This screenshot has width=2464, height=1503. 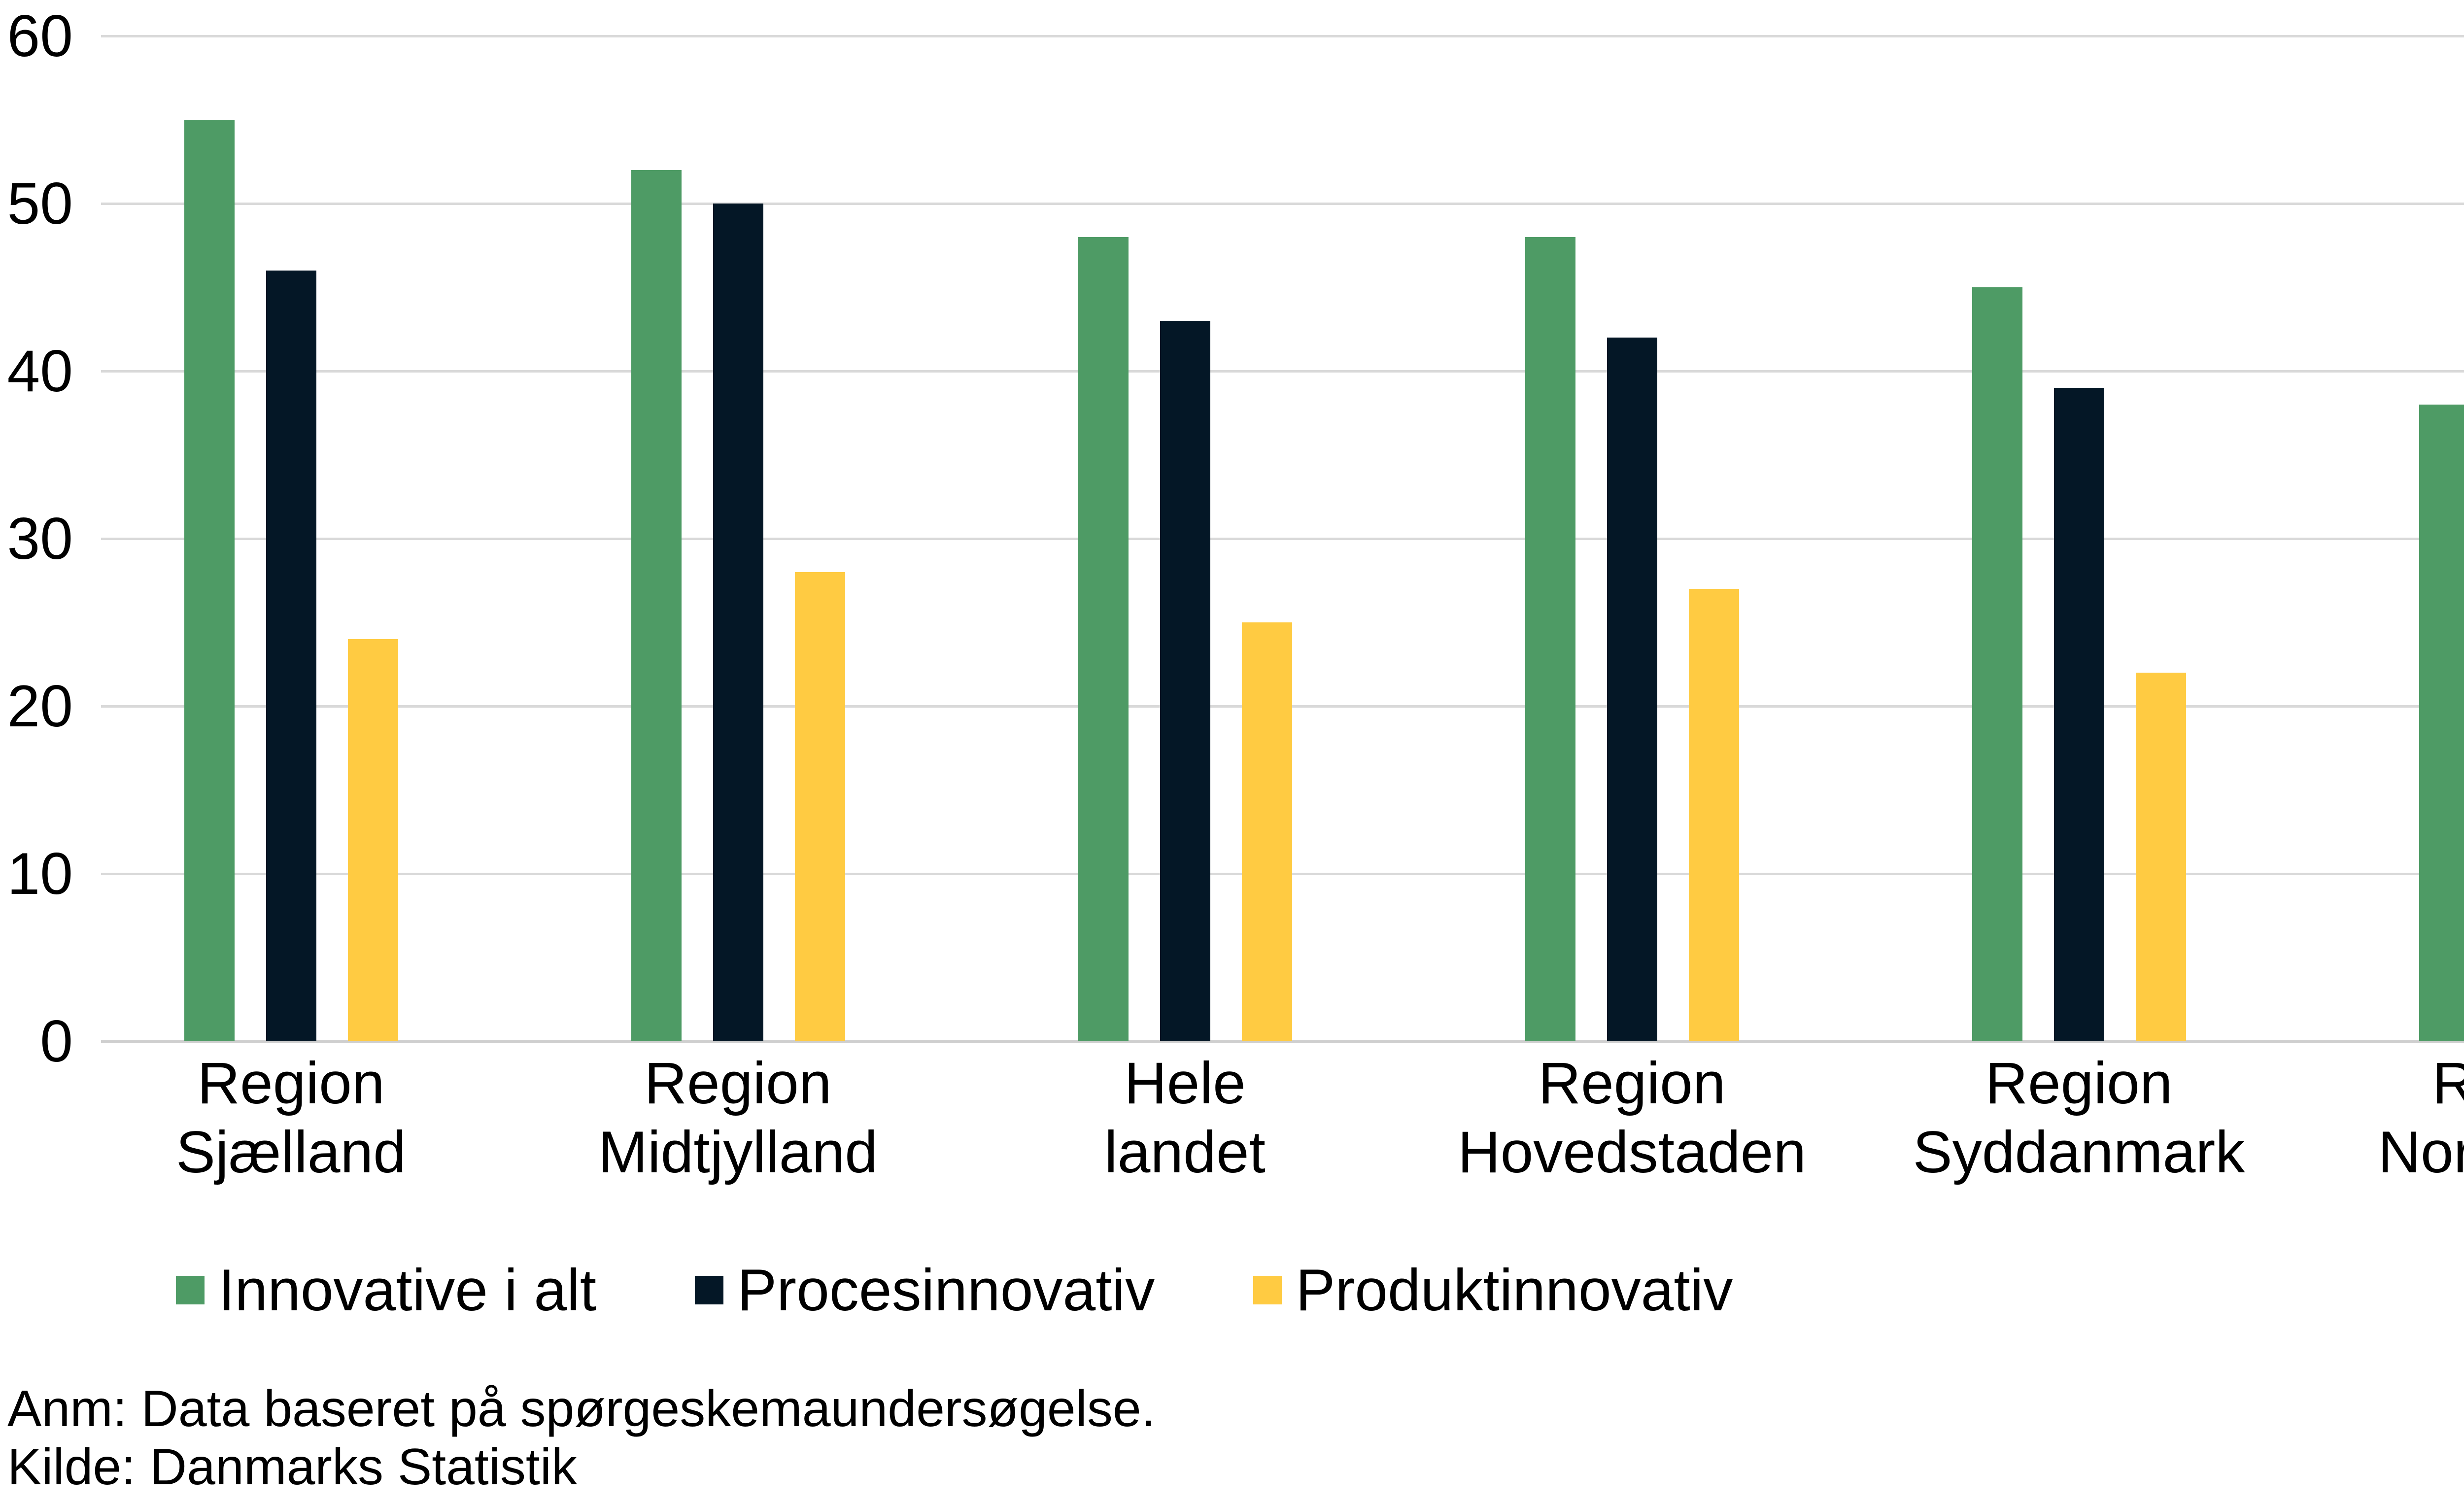 I want to click on category-label-3: Hele landet, so click(x=1185, y=1117).